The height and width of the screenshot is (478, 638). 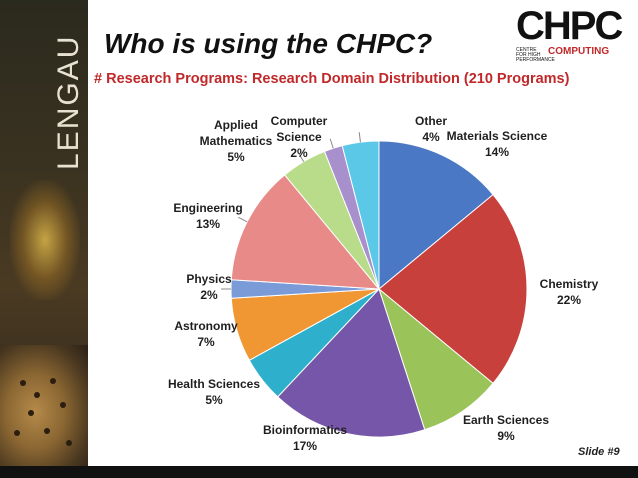 What do you see at coordinates (351, 363) in the screenshot?
I see `pie-slice-bioinformatics` at bounding box center [351, 363].